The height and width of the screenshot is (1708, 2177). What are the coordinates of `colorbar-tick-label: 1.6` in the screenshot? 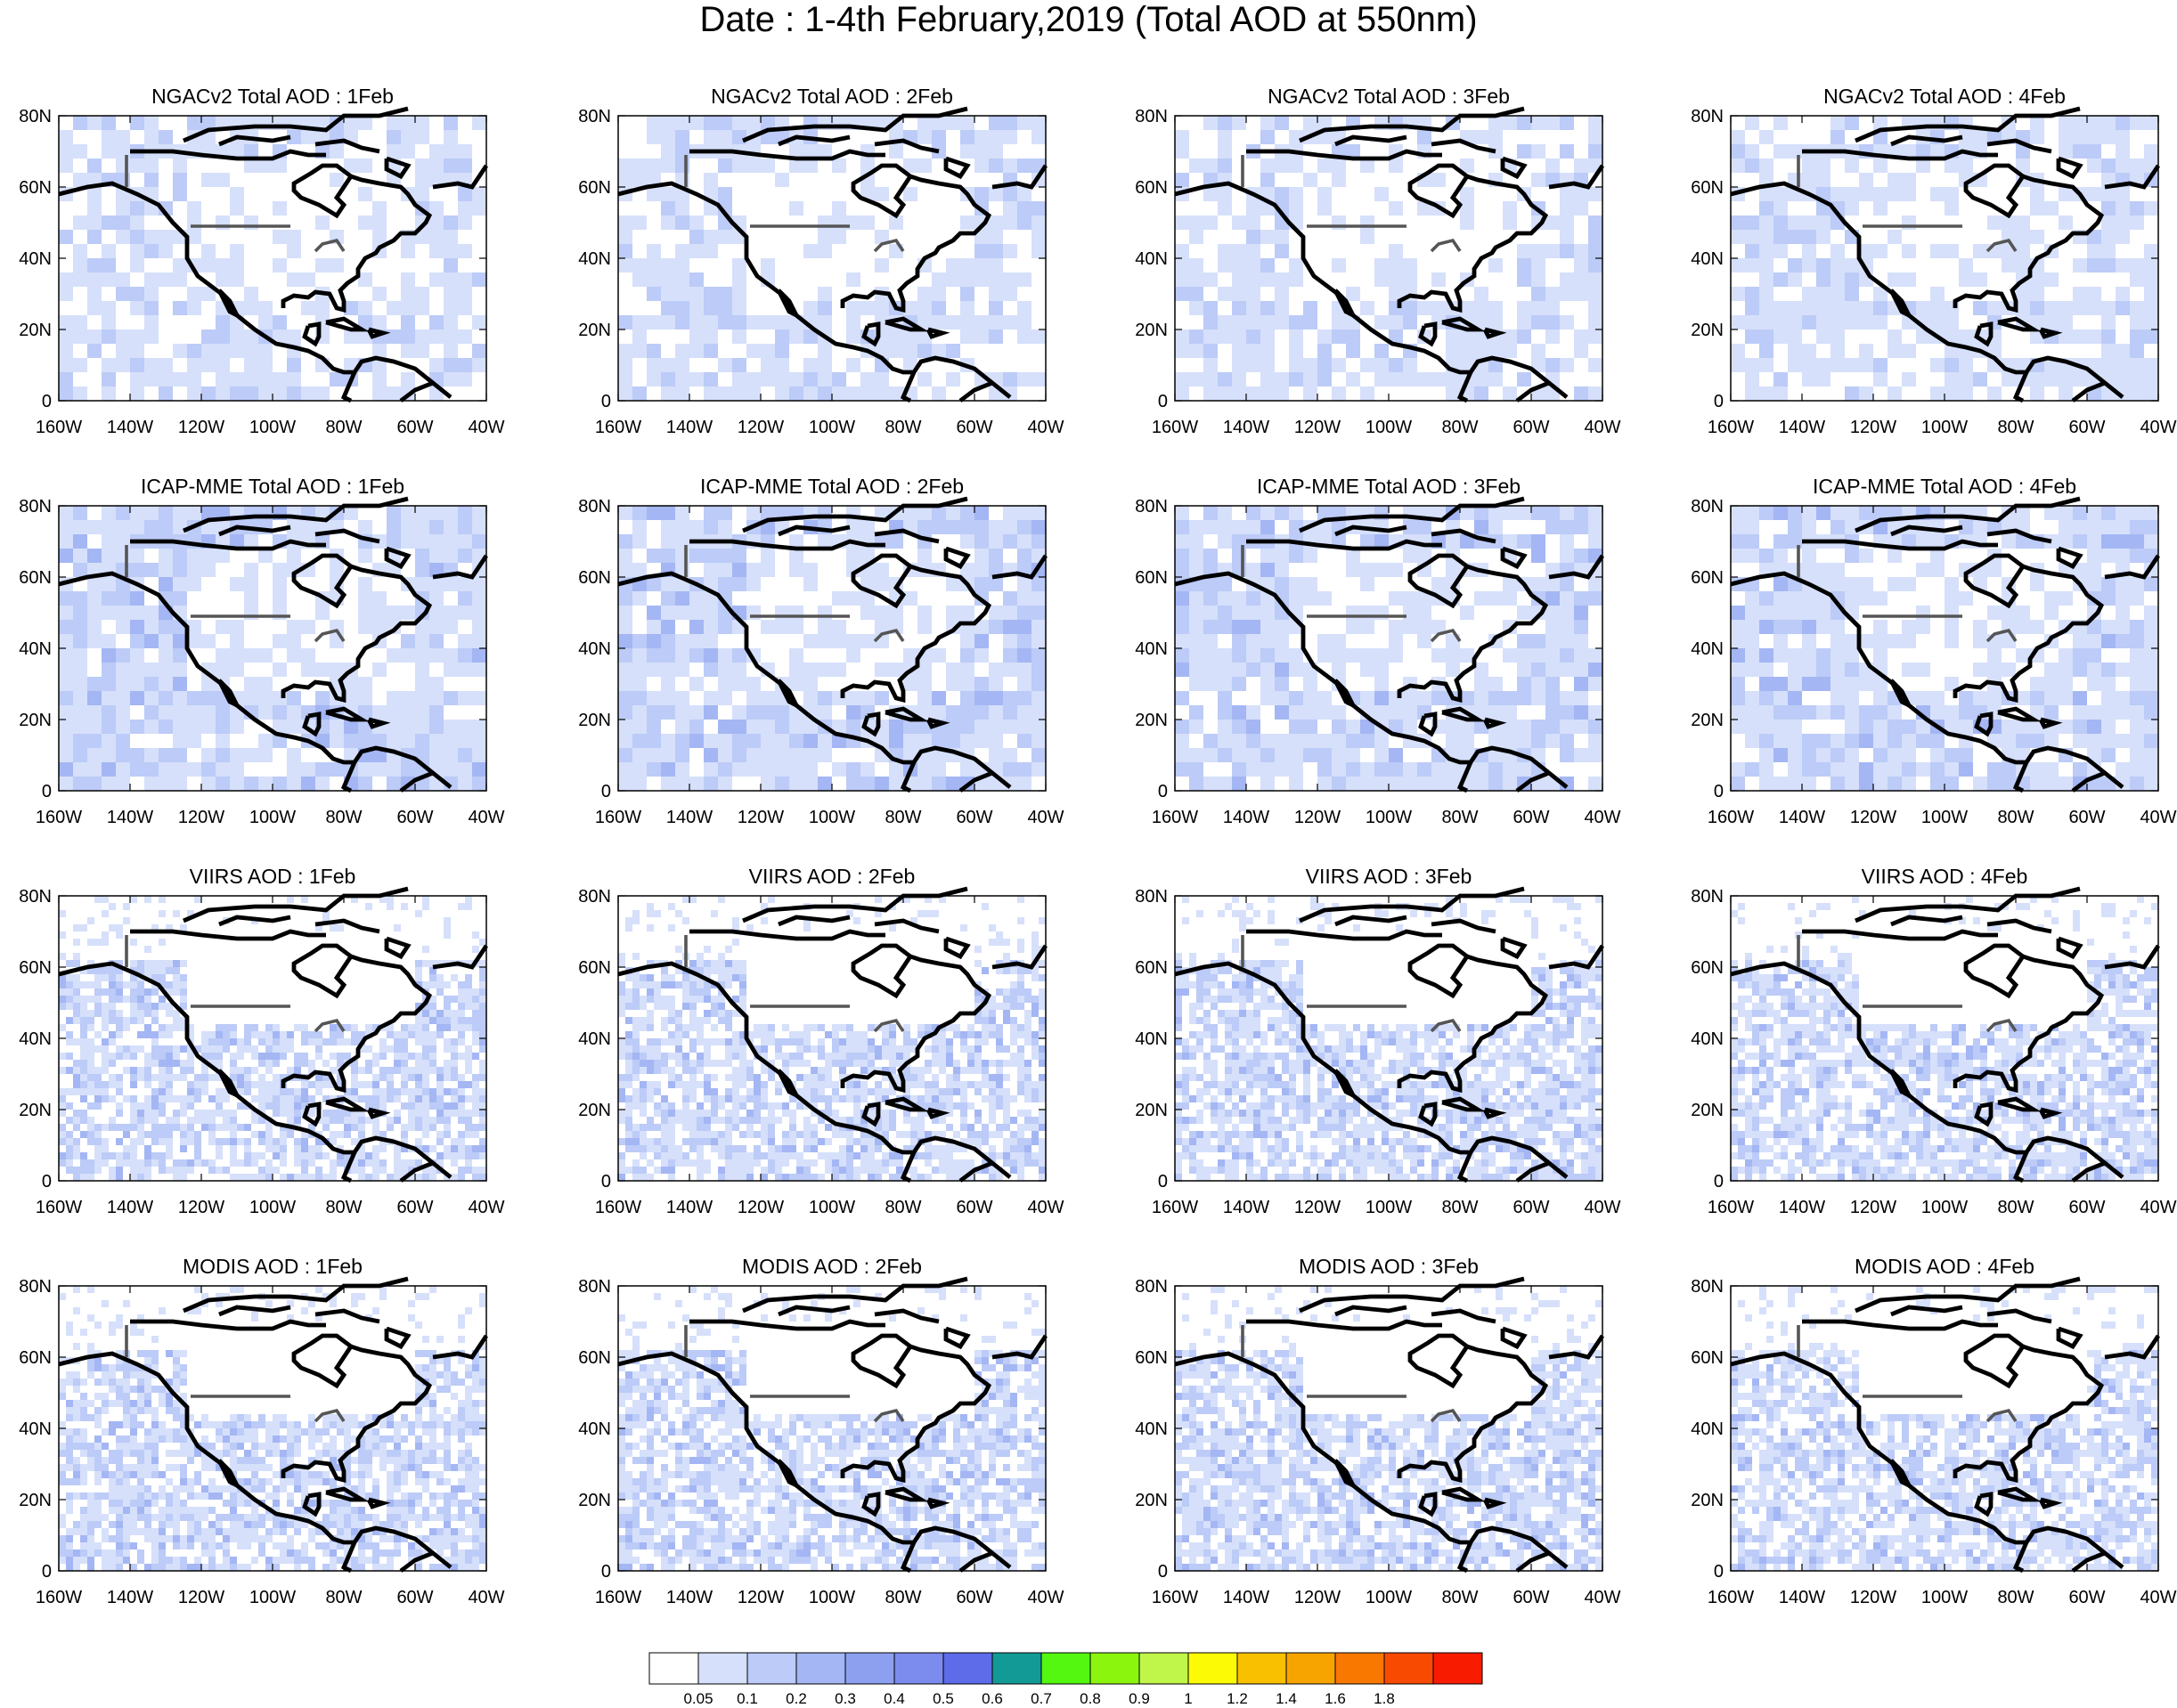 It's located at (1336, 1698).